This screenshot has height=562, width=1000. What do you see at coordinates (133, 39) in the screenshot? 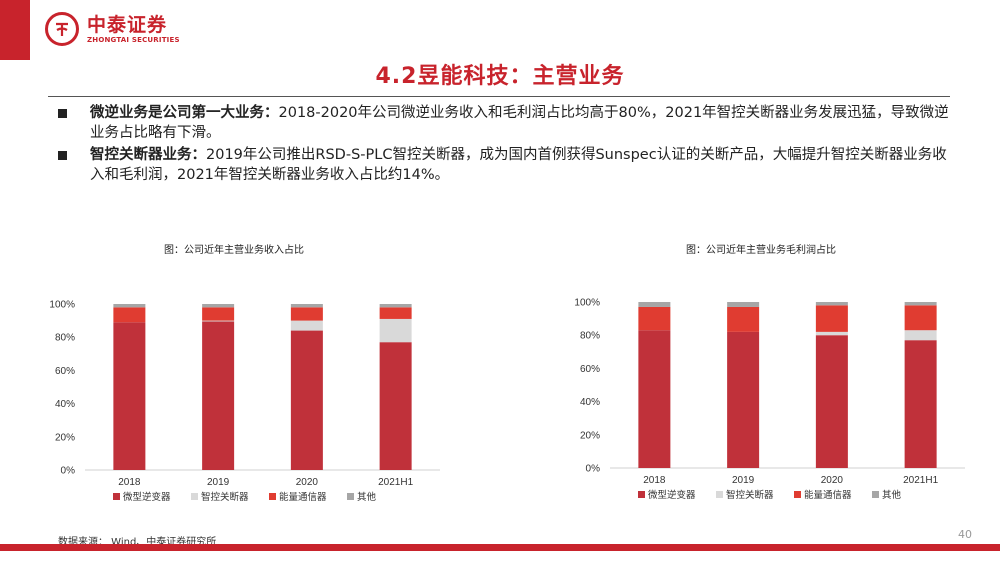
I see `logo-english-name: ZHONGTAI SECURITIES` at bounding box center [133, 39].